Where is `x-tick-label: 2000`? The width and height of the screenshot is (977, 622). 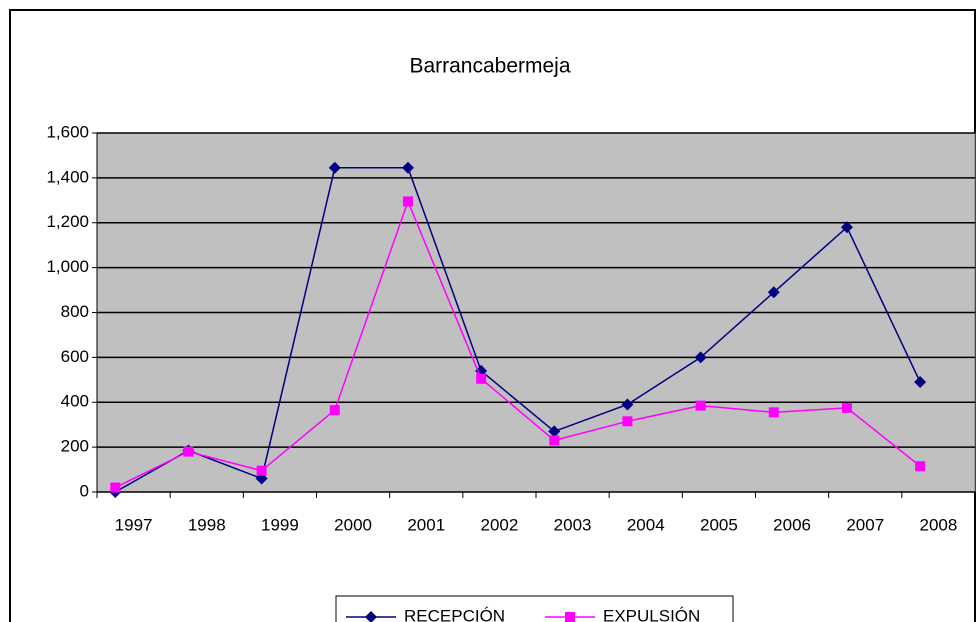 x-tick-label: 2000 is located at coordinates (353, 524).